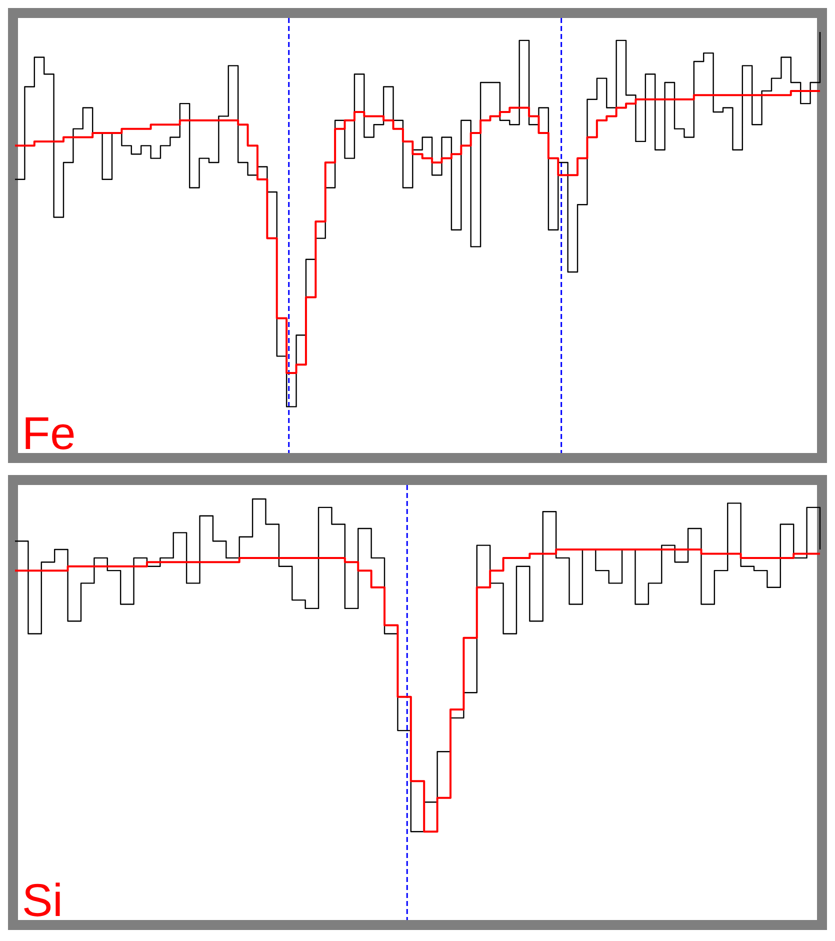 The image size is (835, 941). What do you see at coordinates (49, 433) in the screenshot?
I see `annotation: Fe` at bounding box center [49, 433].